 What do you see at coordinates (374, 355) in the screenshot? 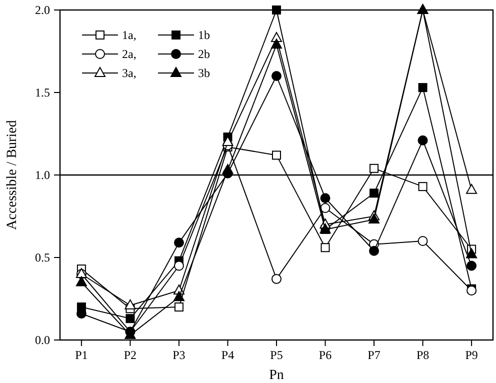
I see `x-tick-label: P7` at bounding box center [374, 355].